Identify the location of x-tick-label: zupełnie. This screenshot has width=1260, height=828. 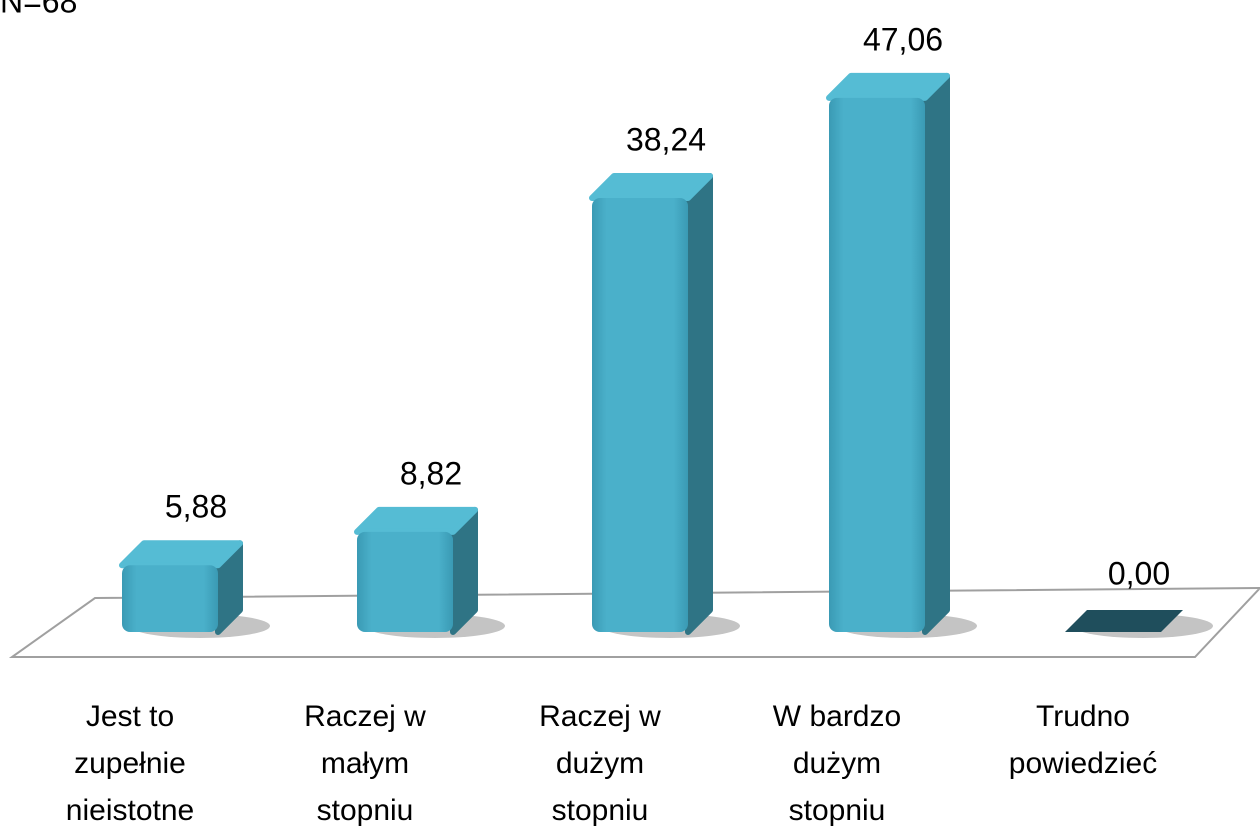
(130, 763).